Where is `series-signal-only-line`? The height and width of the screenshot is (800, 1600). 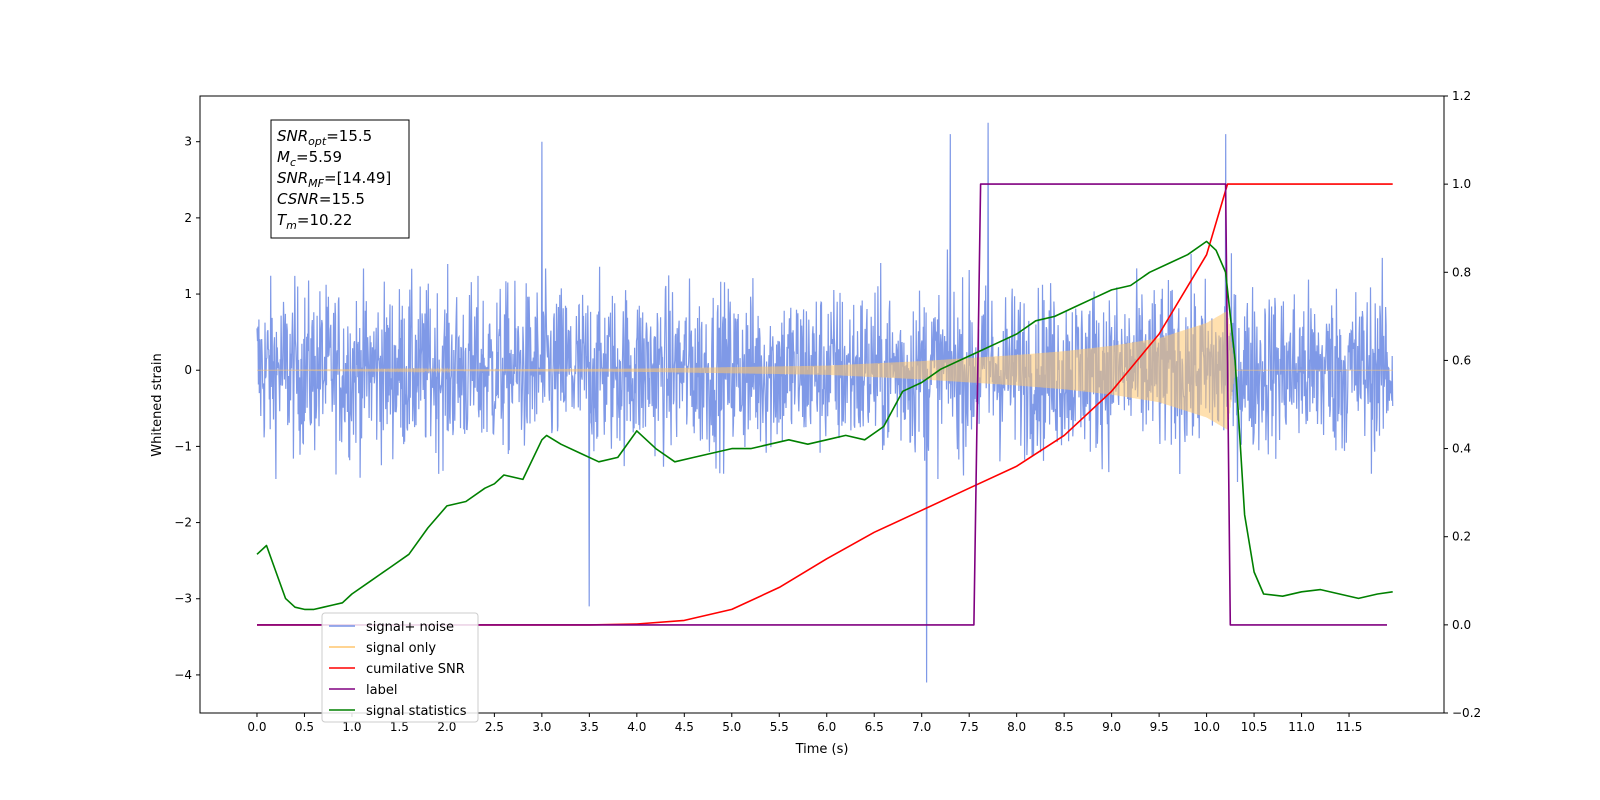 series-signal-only-line is located at coordinates (825, 370).